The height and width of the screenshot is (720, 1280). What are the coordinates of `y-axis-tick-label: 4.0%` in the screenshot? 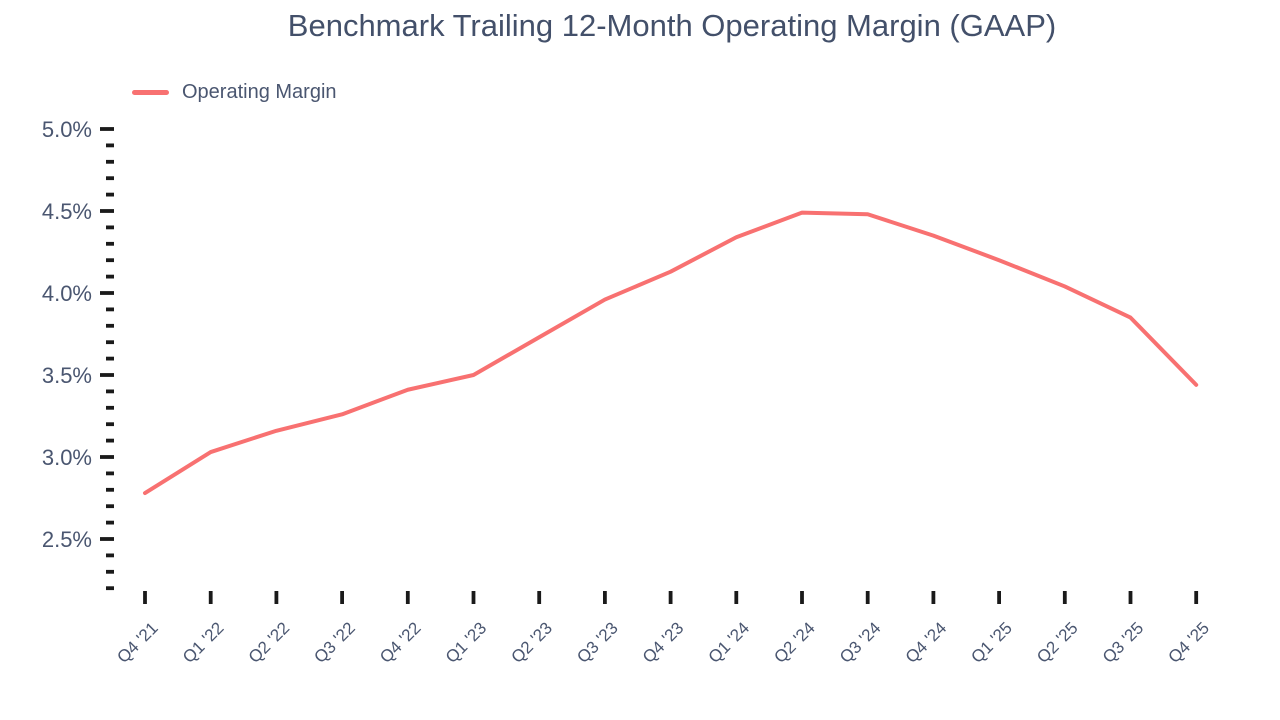 It's located at (67, 293).